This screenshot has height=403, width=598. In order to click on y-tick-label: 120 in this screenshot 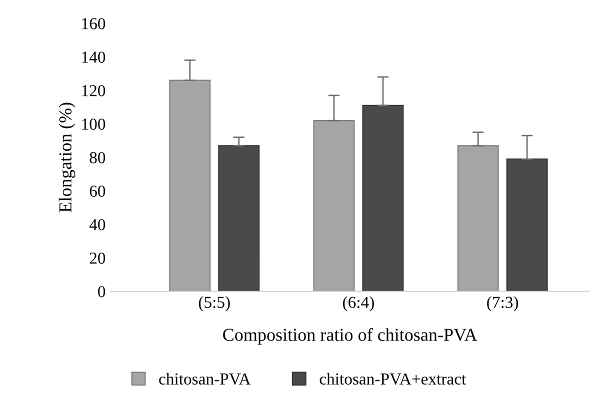, I will do `click(94, 90)`.